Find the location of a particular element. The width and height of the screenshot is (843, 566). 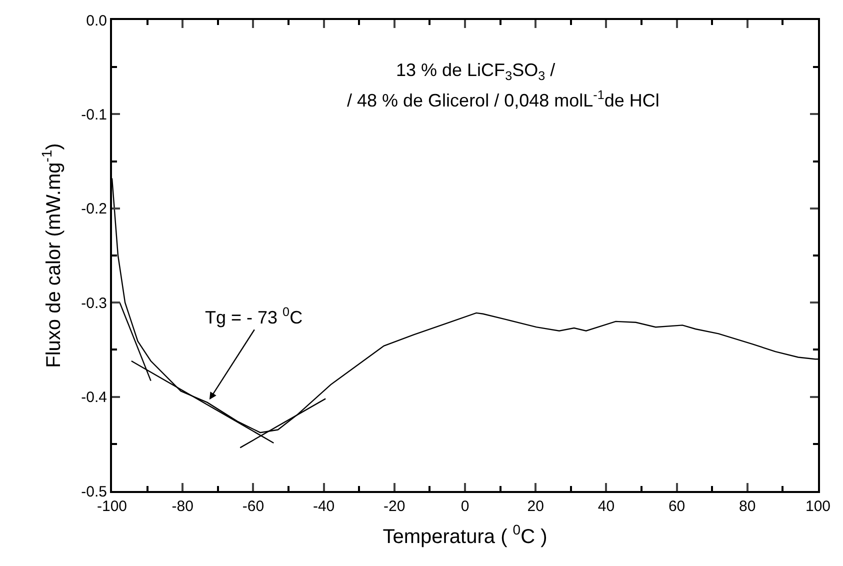

y-tick-label: -0.5 is located at coordinates (94, 491).